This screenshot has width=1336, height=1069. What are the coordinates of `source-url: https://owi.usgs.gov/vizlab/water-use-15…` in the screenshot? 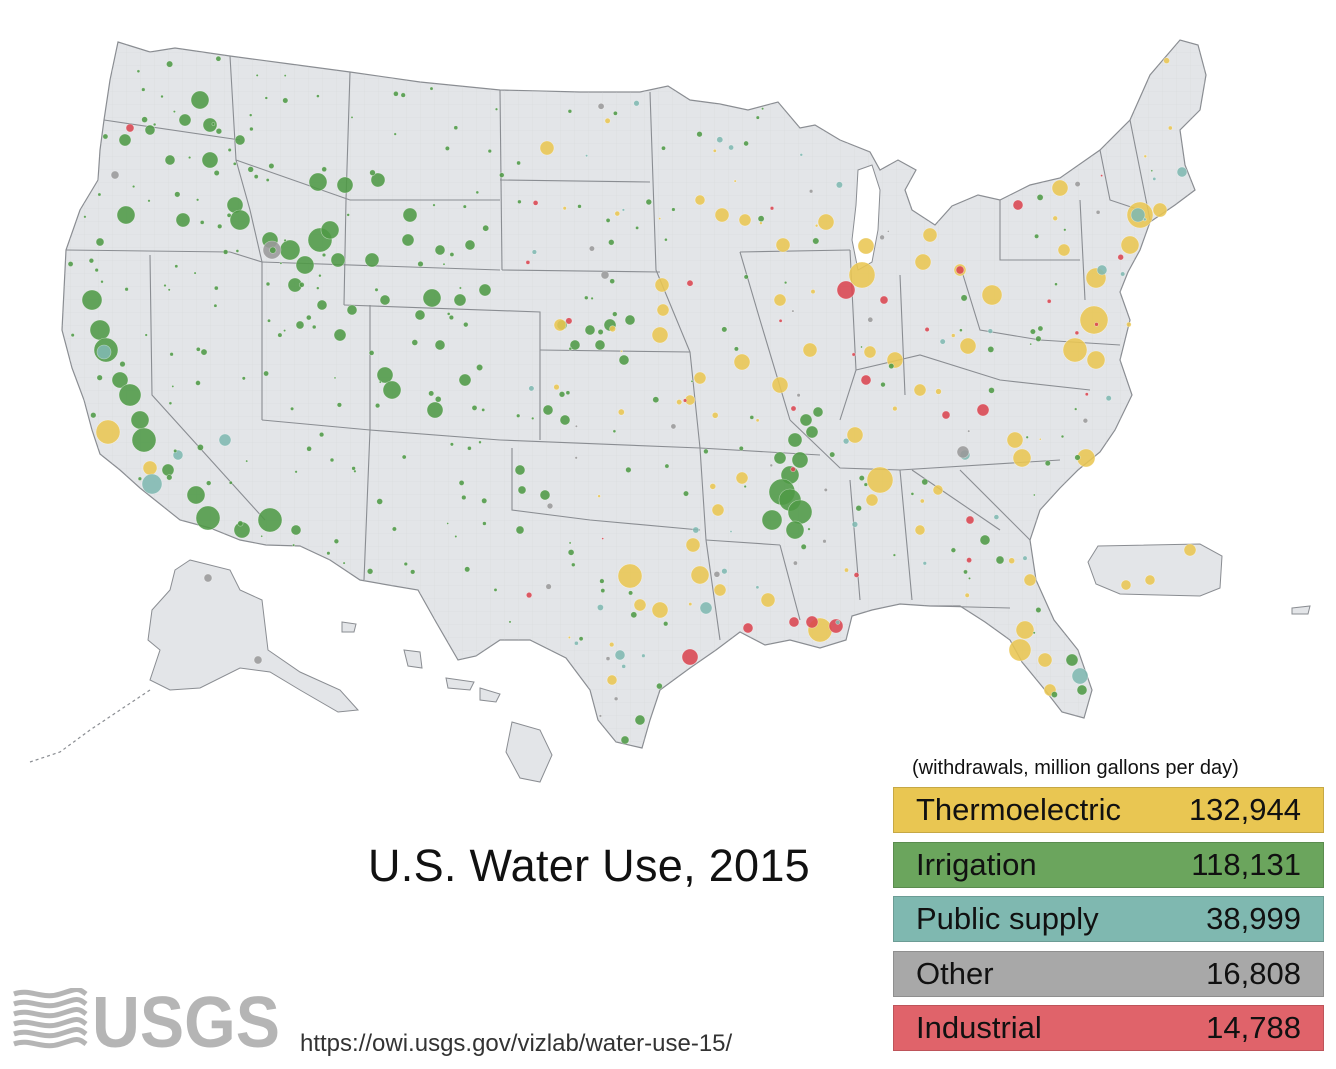 It's located at (516, 1043).